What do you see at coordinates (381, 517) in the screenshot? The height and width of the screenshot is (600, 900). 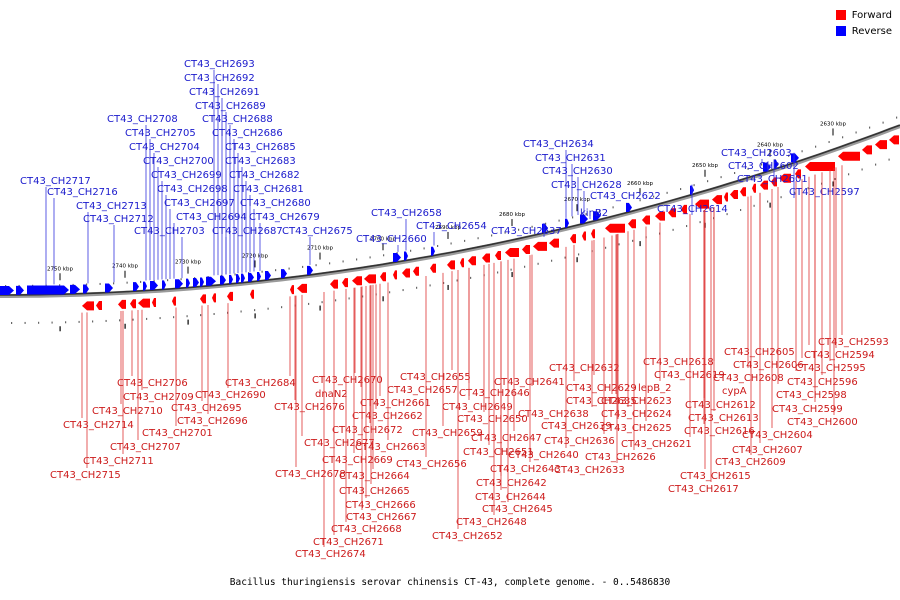 I see `forward-gene-label: CT43_CH2667` at bounding box center [381, 517].